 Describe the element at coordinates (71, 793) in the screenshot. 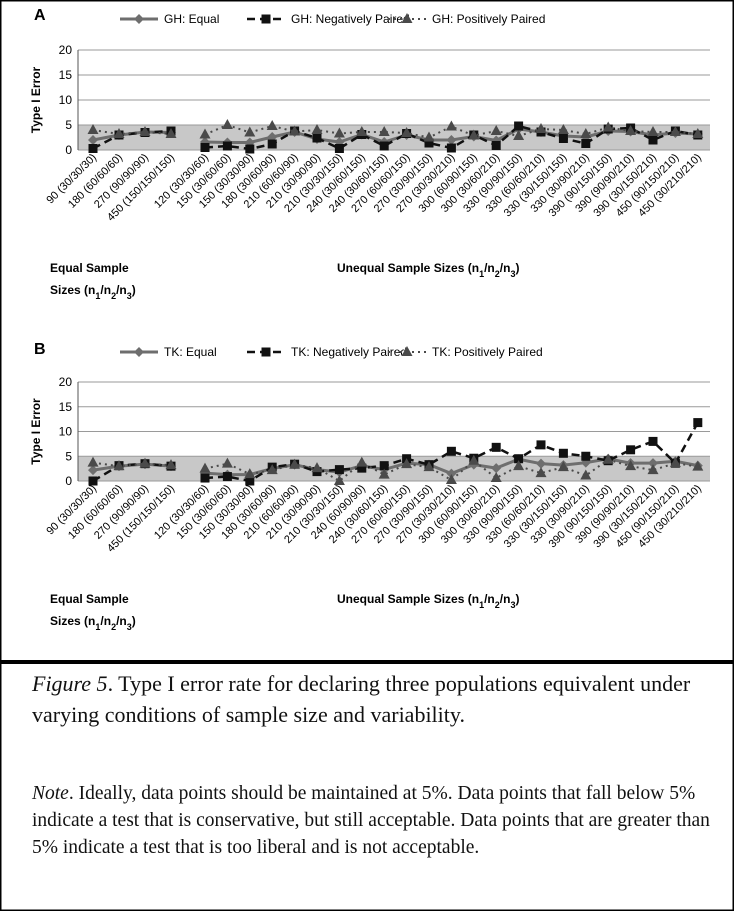

I see `note-label-punct: .` at that location.